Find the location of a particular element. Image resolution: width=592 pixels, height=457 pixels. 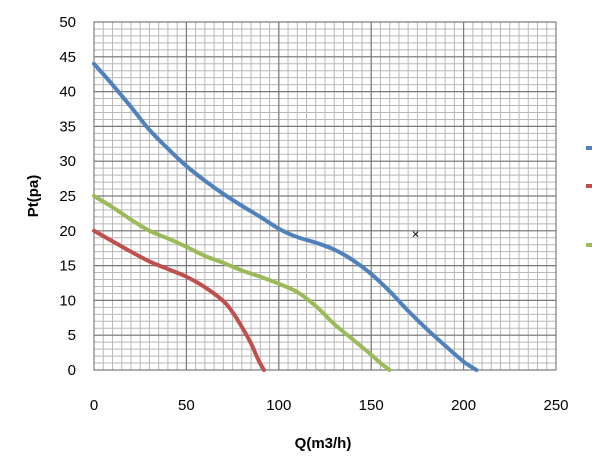

y-tick-label: 15 is located at coordinates (67, 266).